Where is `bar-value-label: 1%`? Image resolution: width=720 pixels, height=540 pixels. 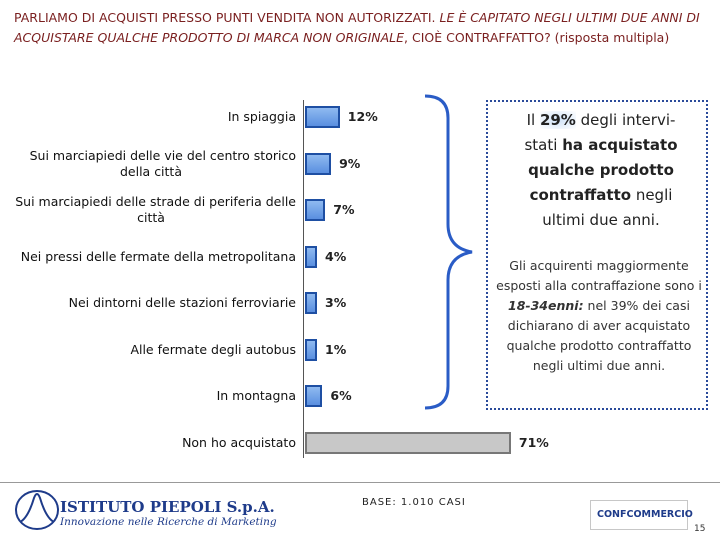 bar-value-label: 1% is located at coordinates (336, 349).